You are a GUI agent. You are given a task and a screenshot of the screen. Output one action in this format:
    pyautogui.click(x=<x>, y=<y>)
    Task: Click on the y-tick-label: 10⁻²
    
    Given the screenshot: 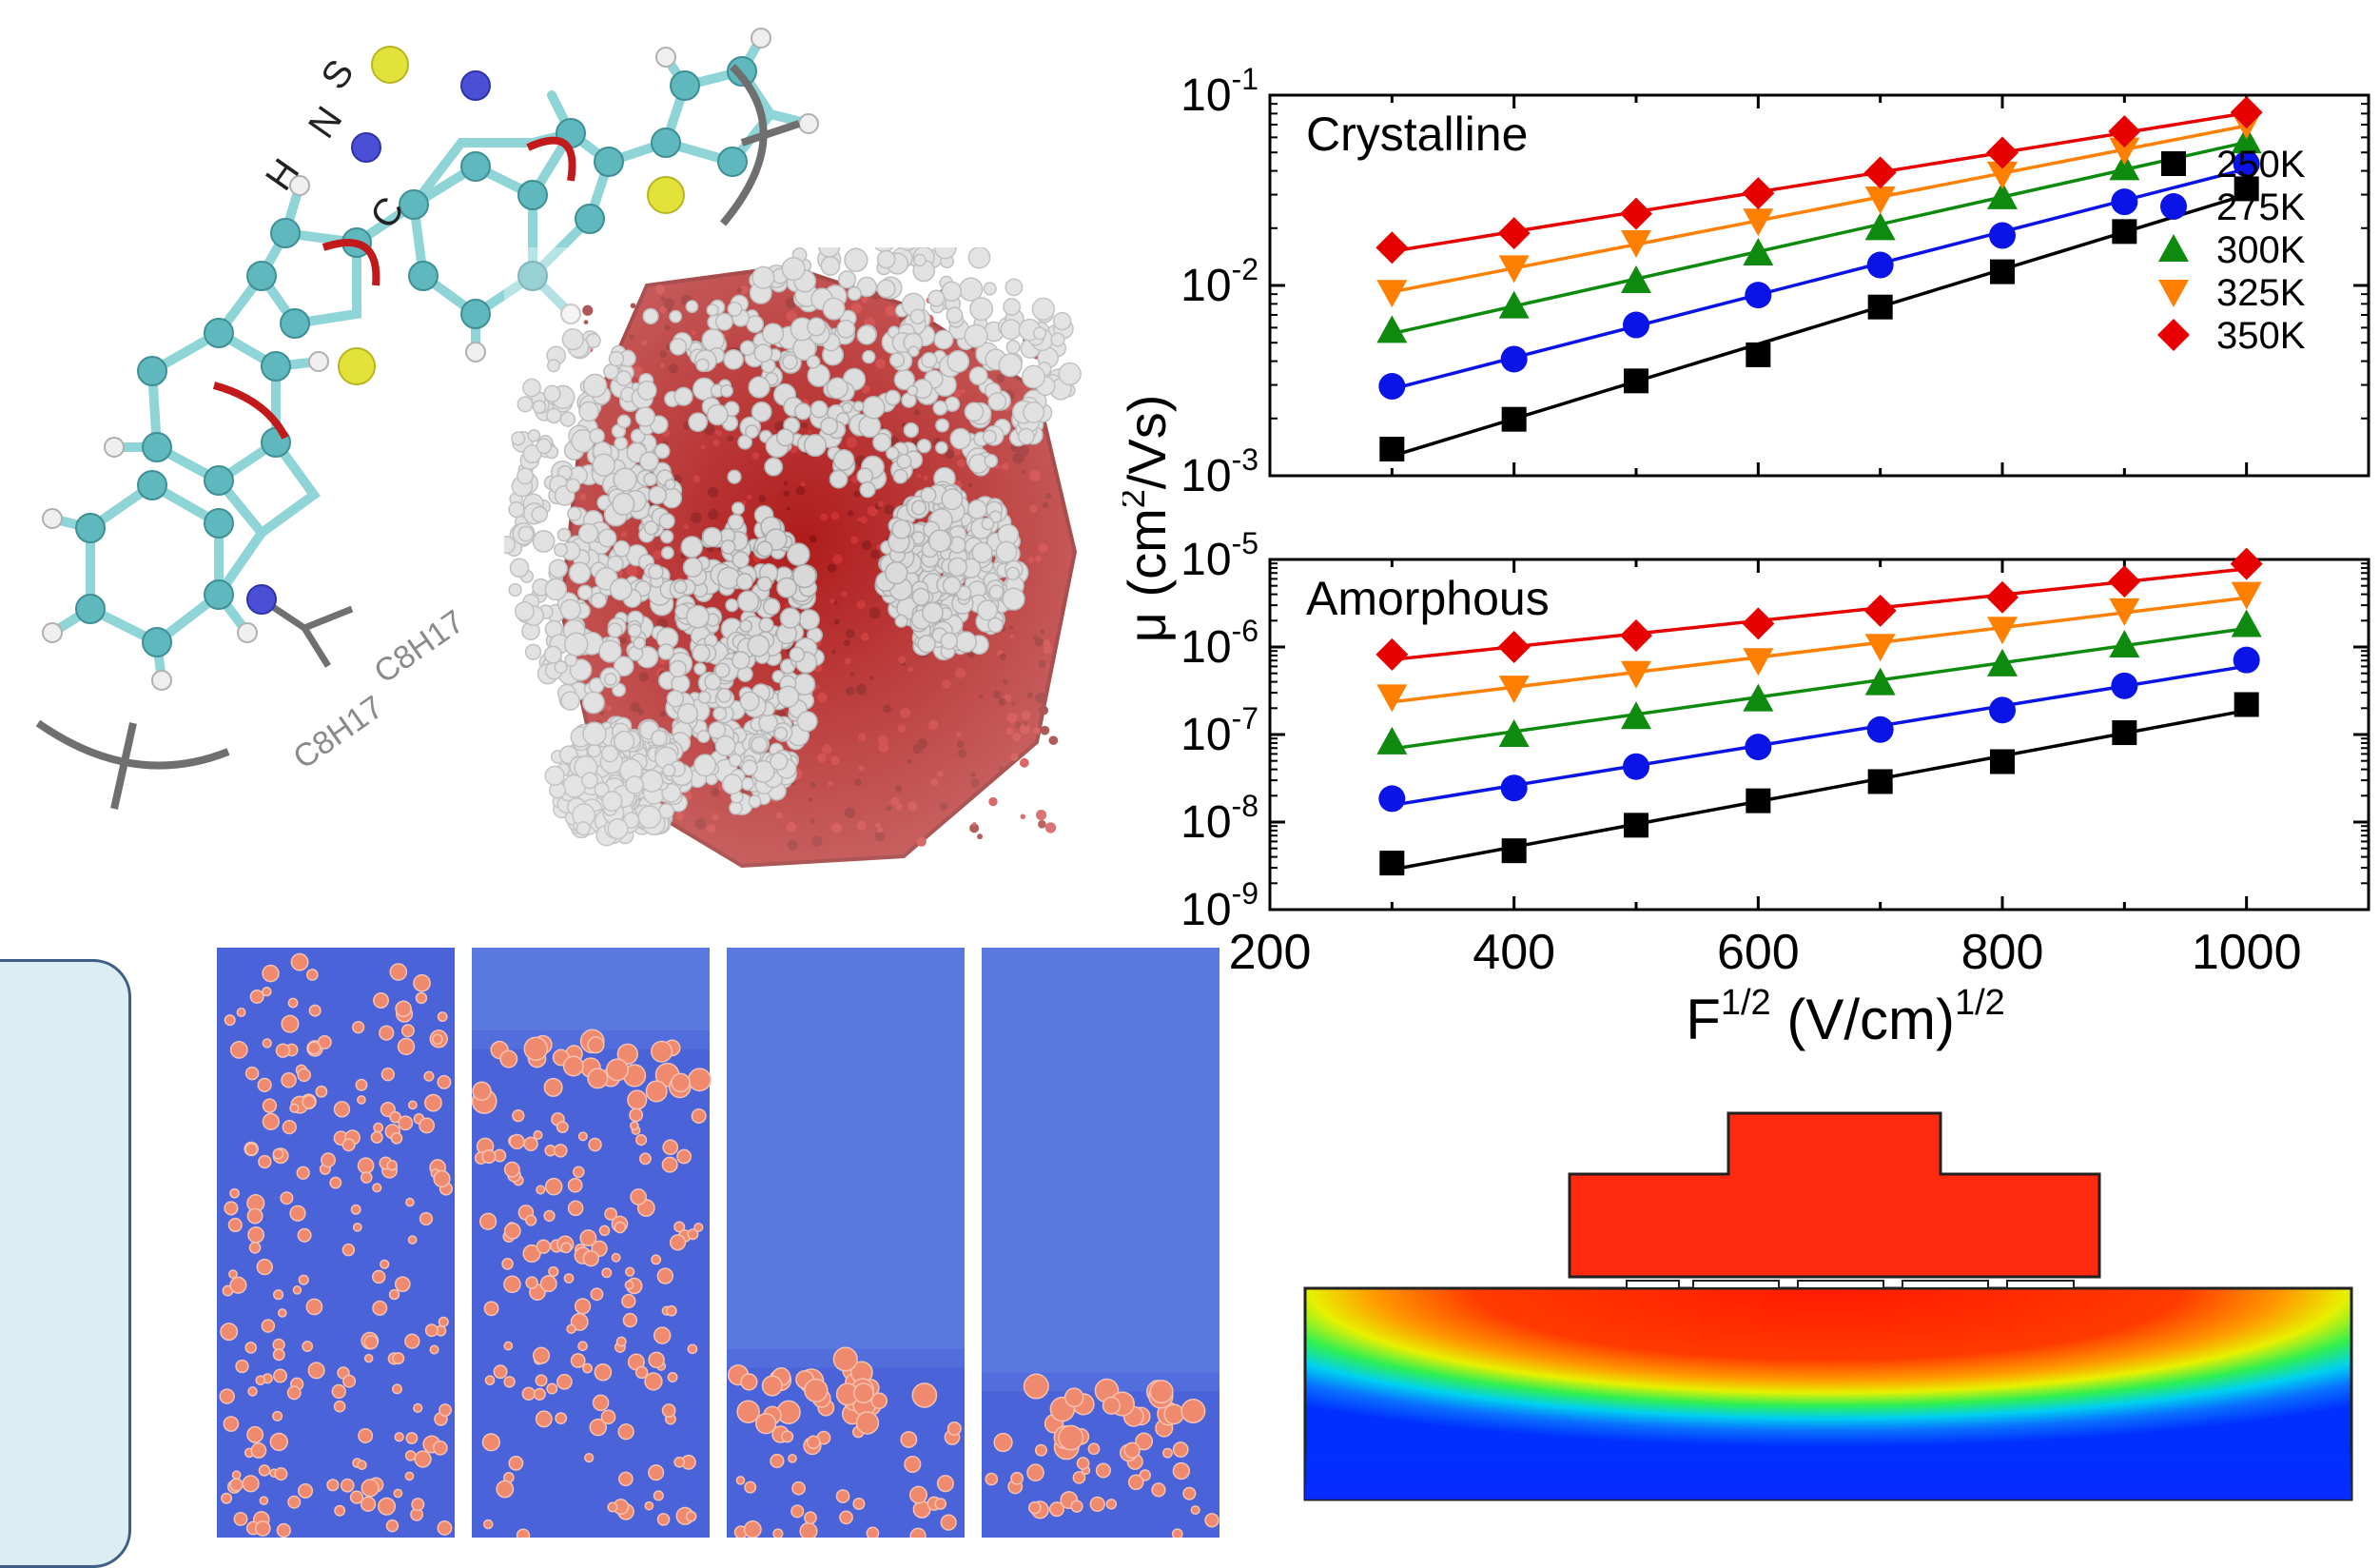 What is the action you would take?
    pyautogui.click(x=1219, y=281)
    